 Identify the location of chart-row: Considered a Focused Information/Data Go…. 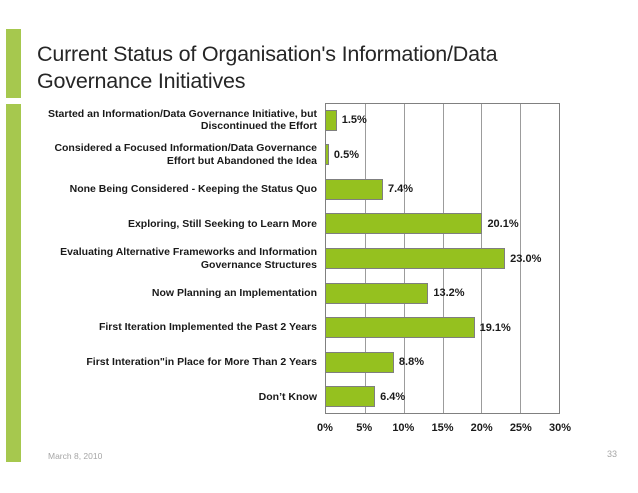
(304, 155).